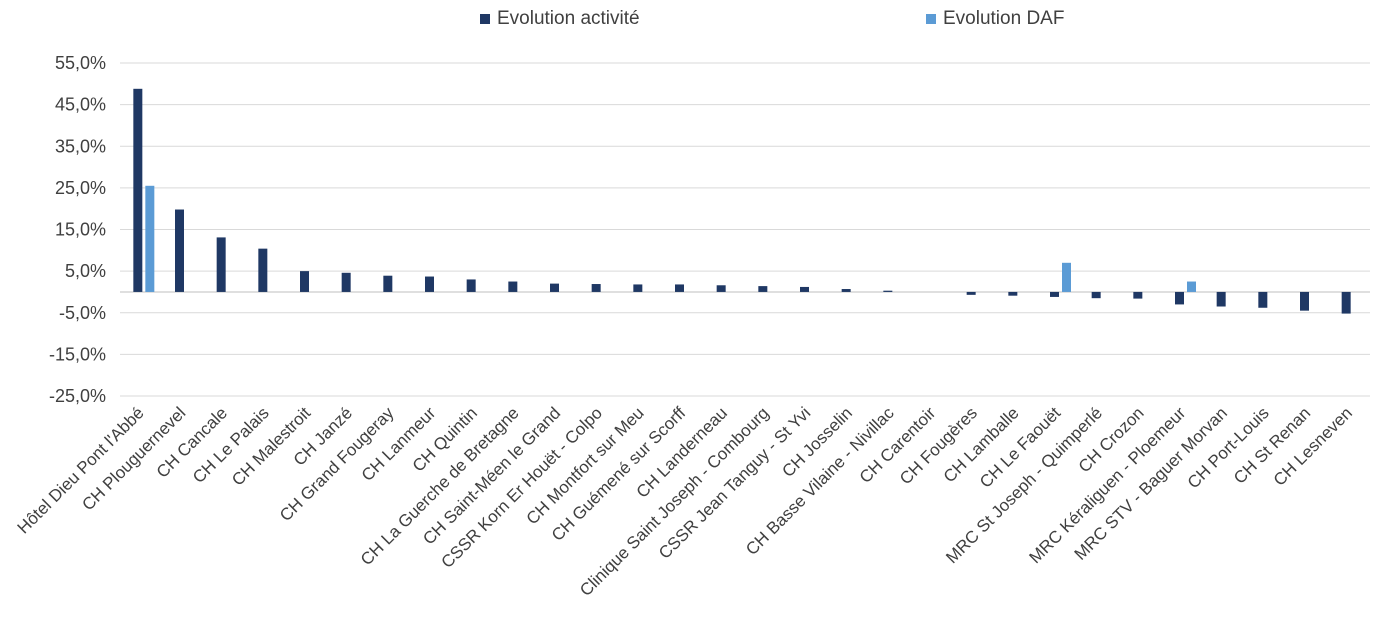 Image resolution: width=1377 pixels, height=618 pixels. What do you see at coordinates (80, 230) in the screenshot?
I see `y-tick-label: 15,0%` at bounding box center [80, 230].